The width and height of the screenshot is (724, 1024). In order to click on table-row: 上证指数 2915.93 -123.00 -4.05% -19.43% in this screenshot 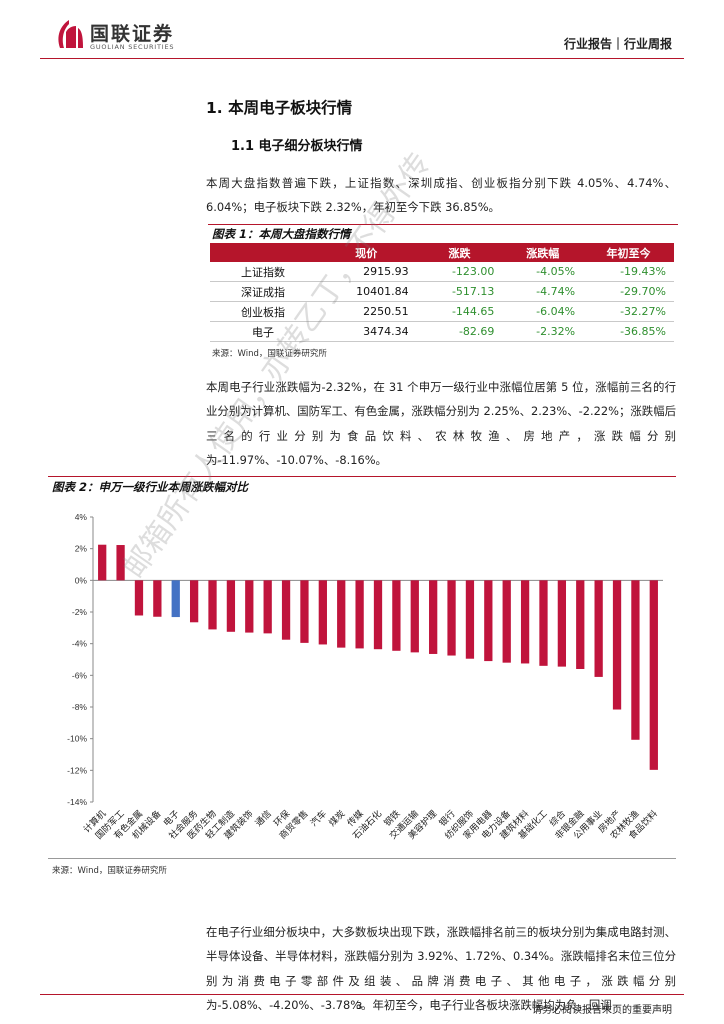, I will do `click(442, 272)`.